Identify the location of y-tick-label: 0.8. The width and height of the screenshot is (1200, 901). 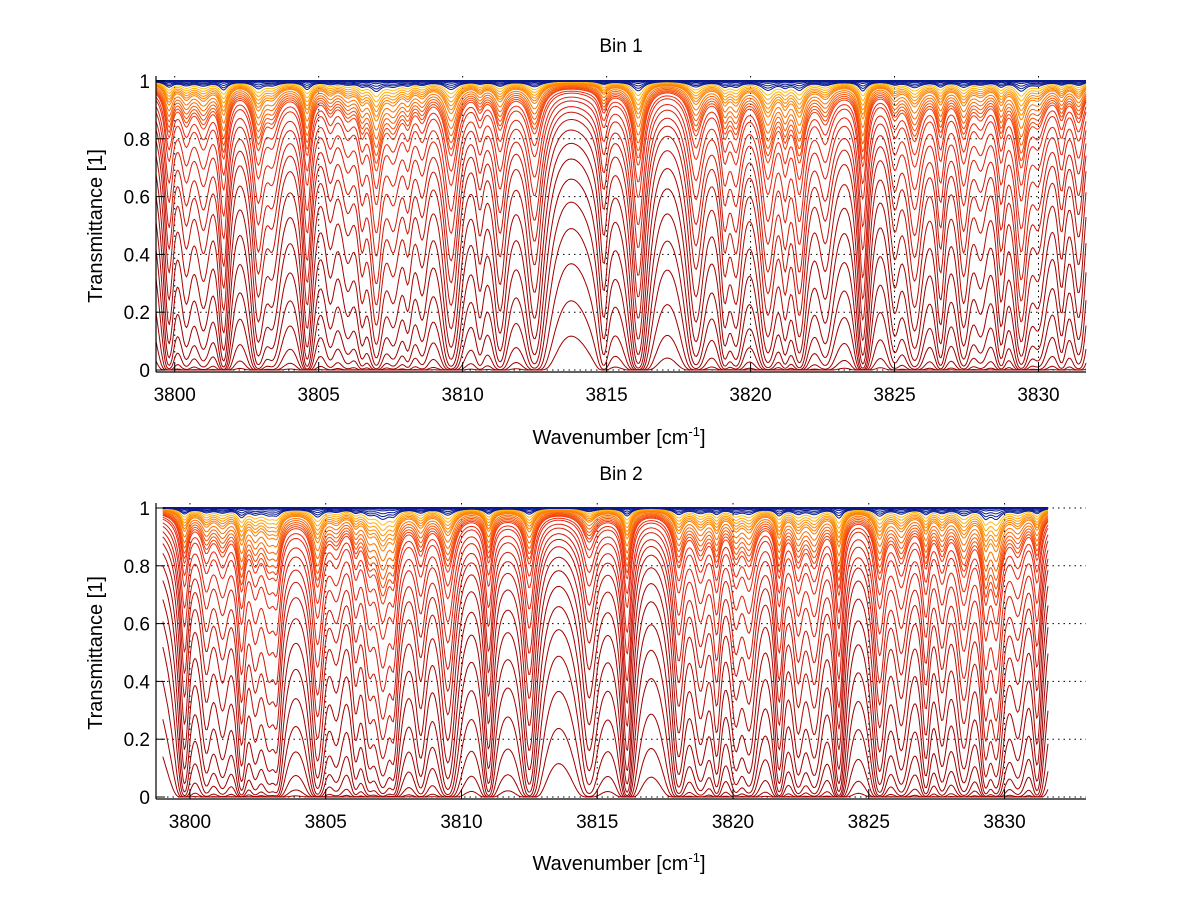
(137, 567).